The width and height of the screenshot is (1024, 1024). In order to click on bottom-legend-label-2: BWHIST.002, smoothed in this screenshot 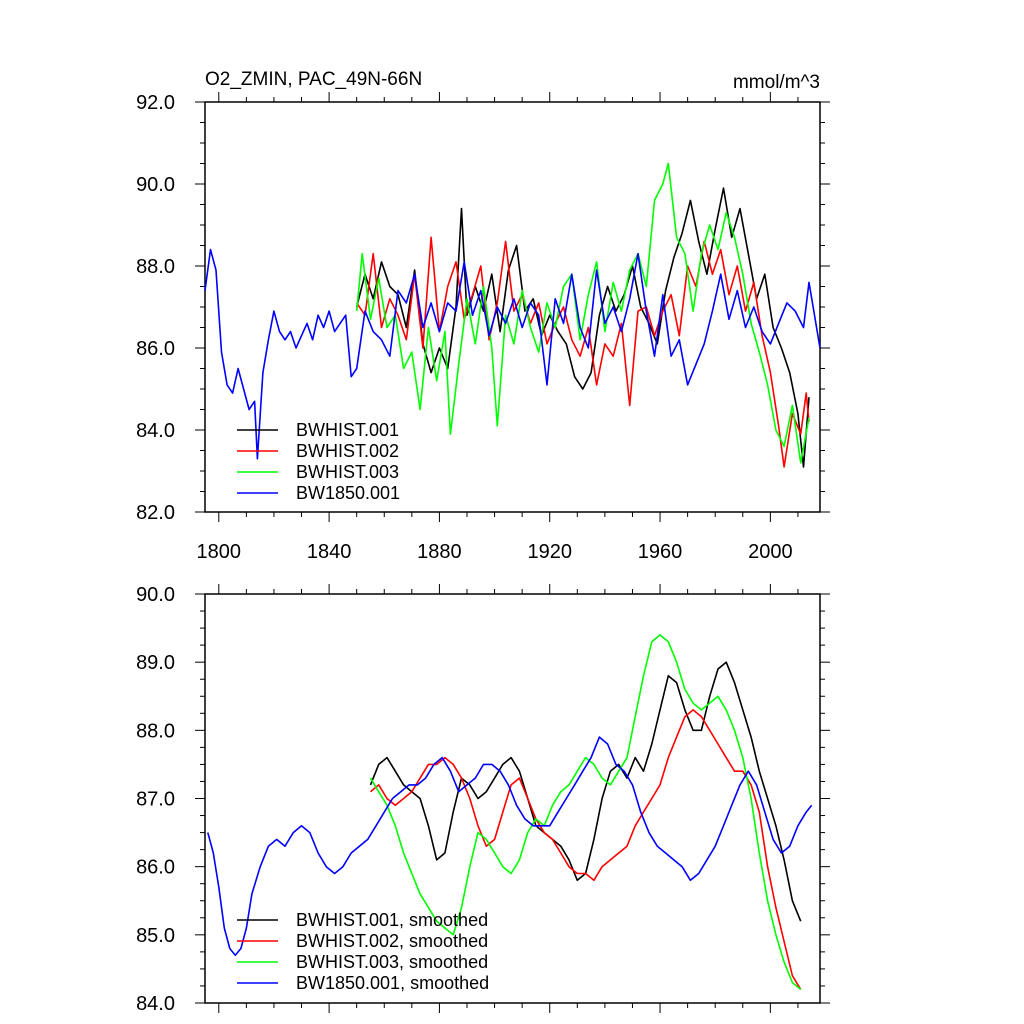, I will do `click(392, 941)`.